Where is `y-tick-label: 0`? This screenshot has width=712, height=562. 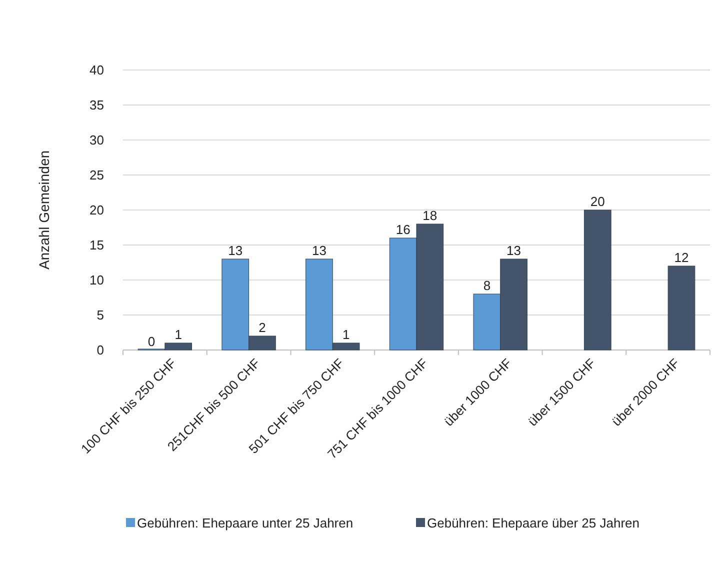 y-tick-label: 0 is located at coordinates (100, 350).